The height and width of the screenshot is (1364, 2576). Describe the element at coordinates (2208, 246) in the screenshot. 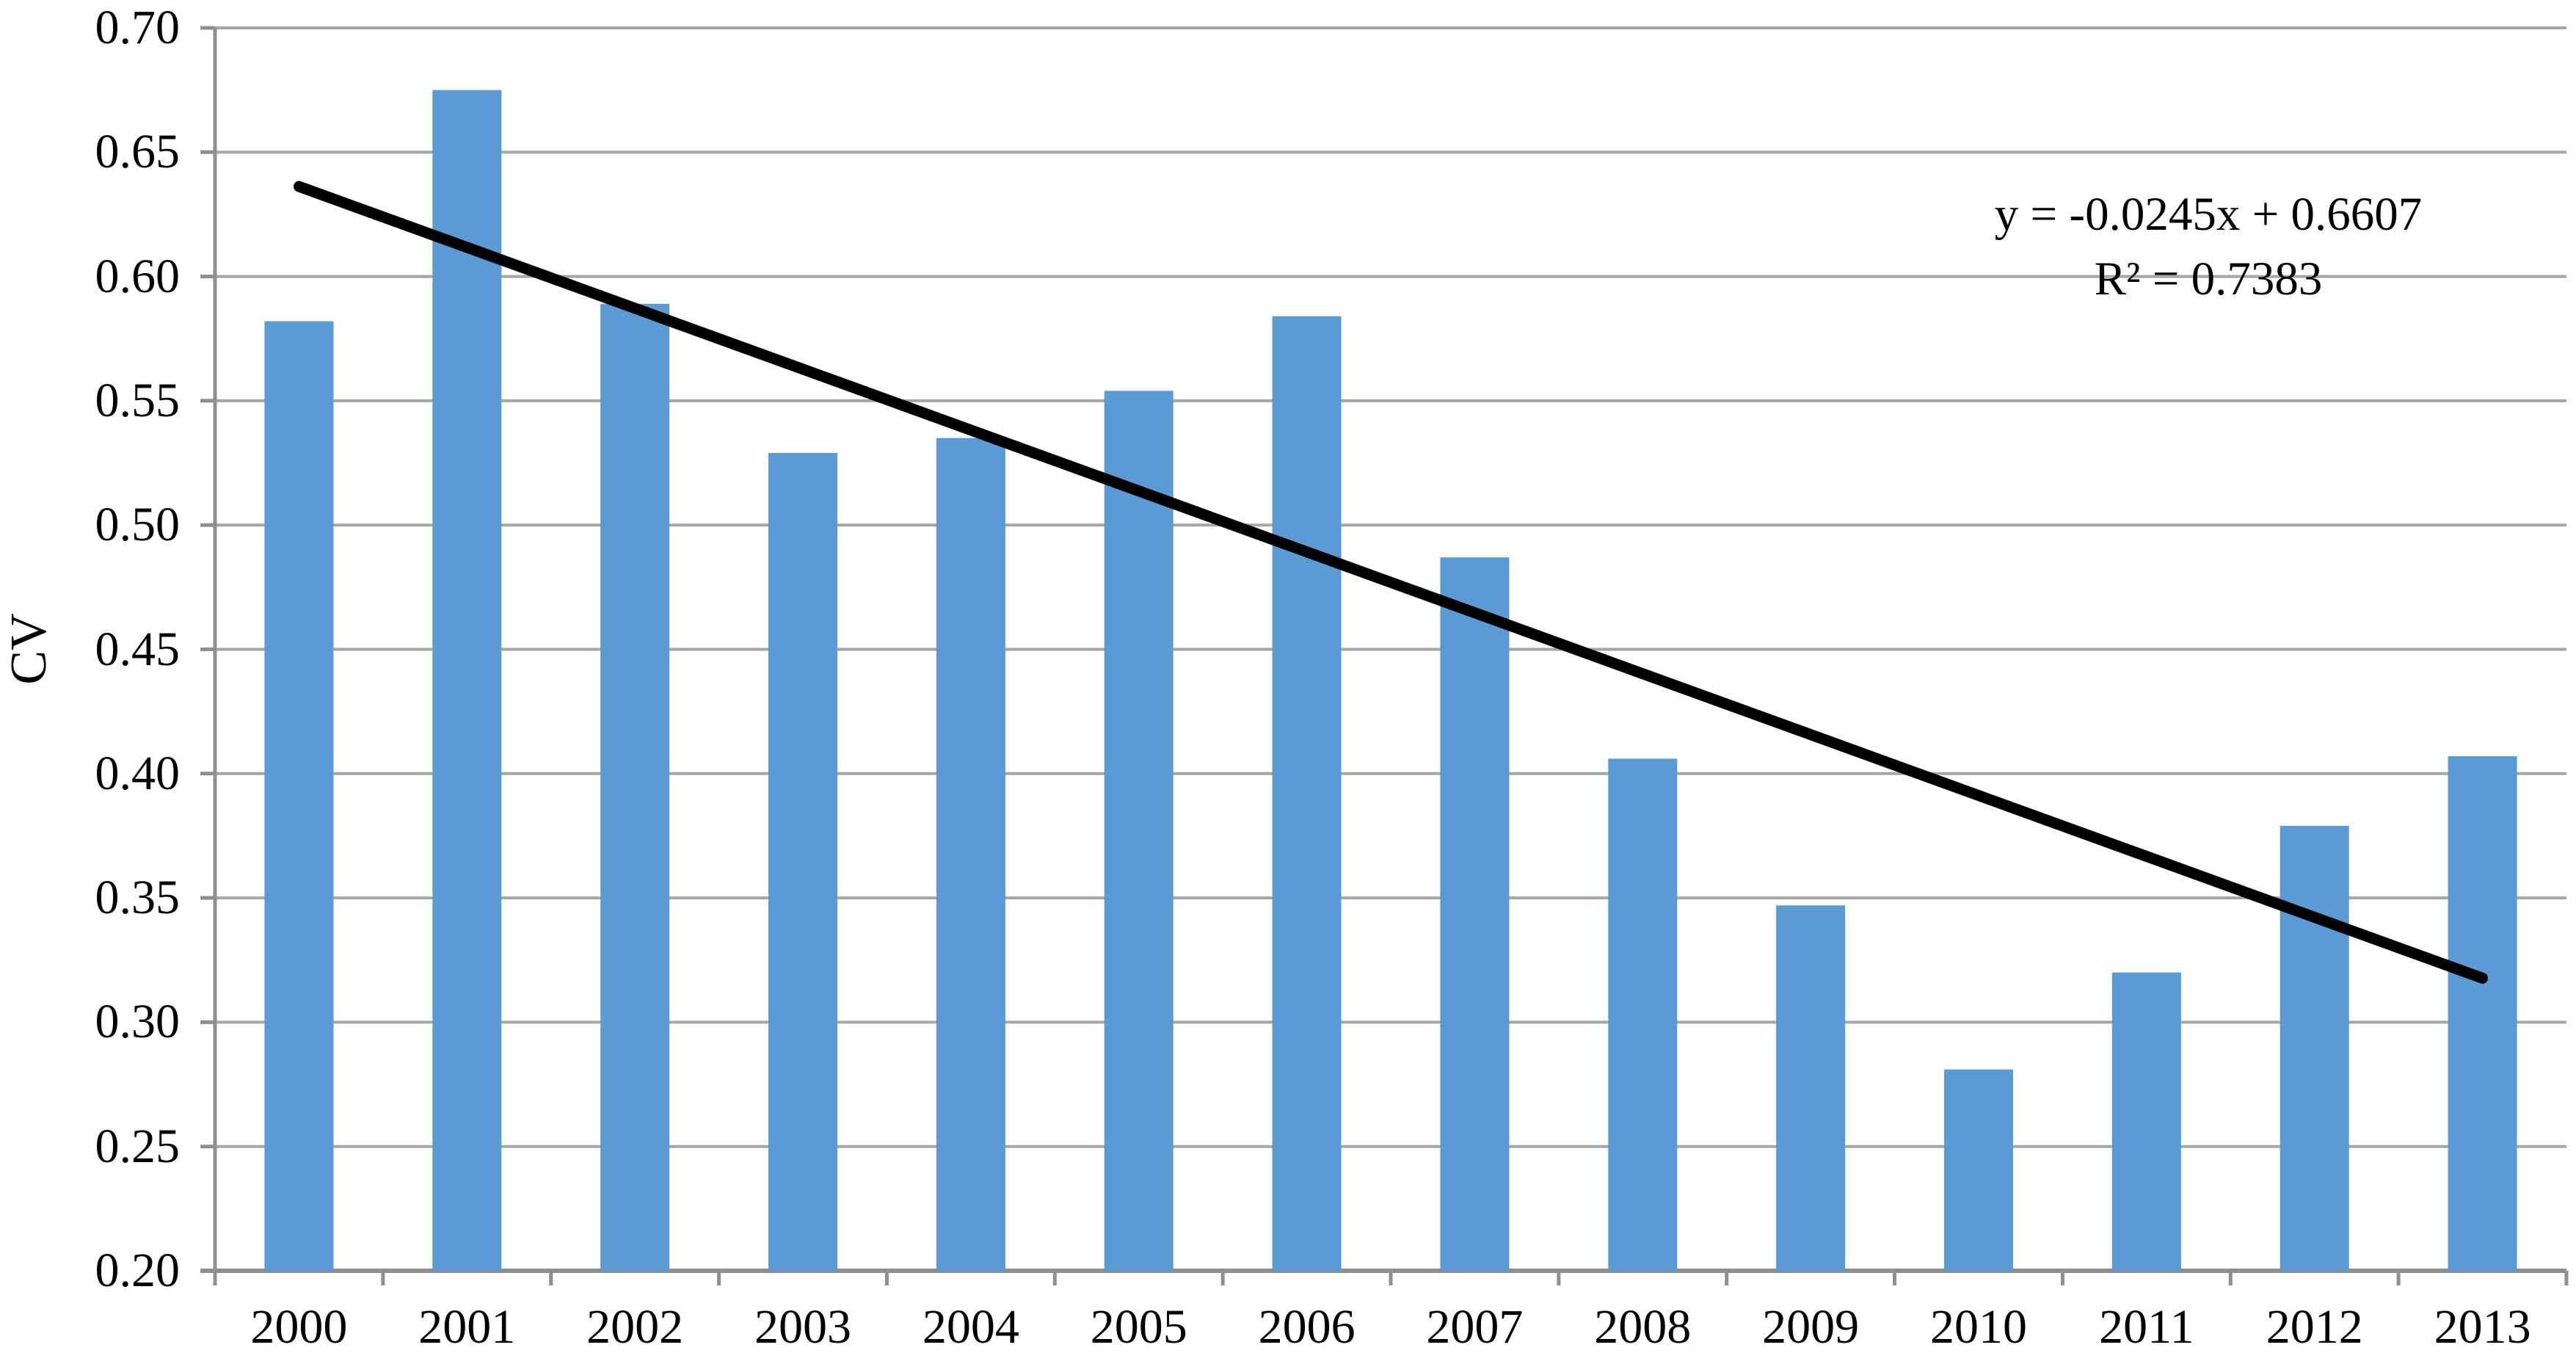

I see `trendline-annotation: y = -0.0245x + 0.6607 R² = 0.7383` at that location.